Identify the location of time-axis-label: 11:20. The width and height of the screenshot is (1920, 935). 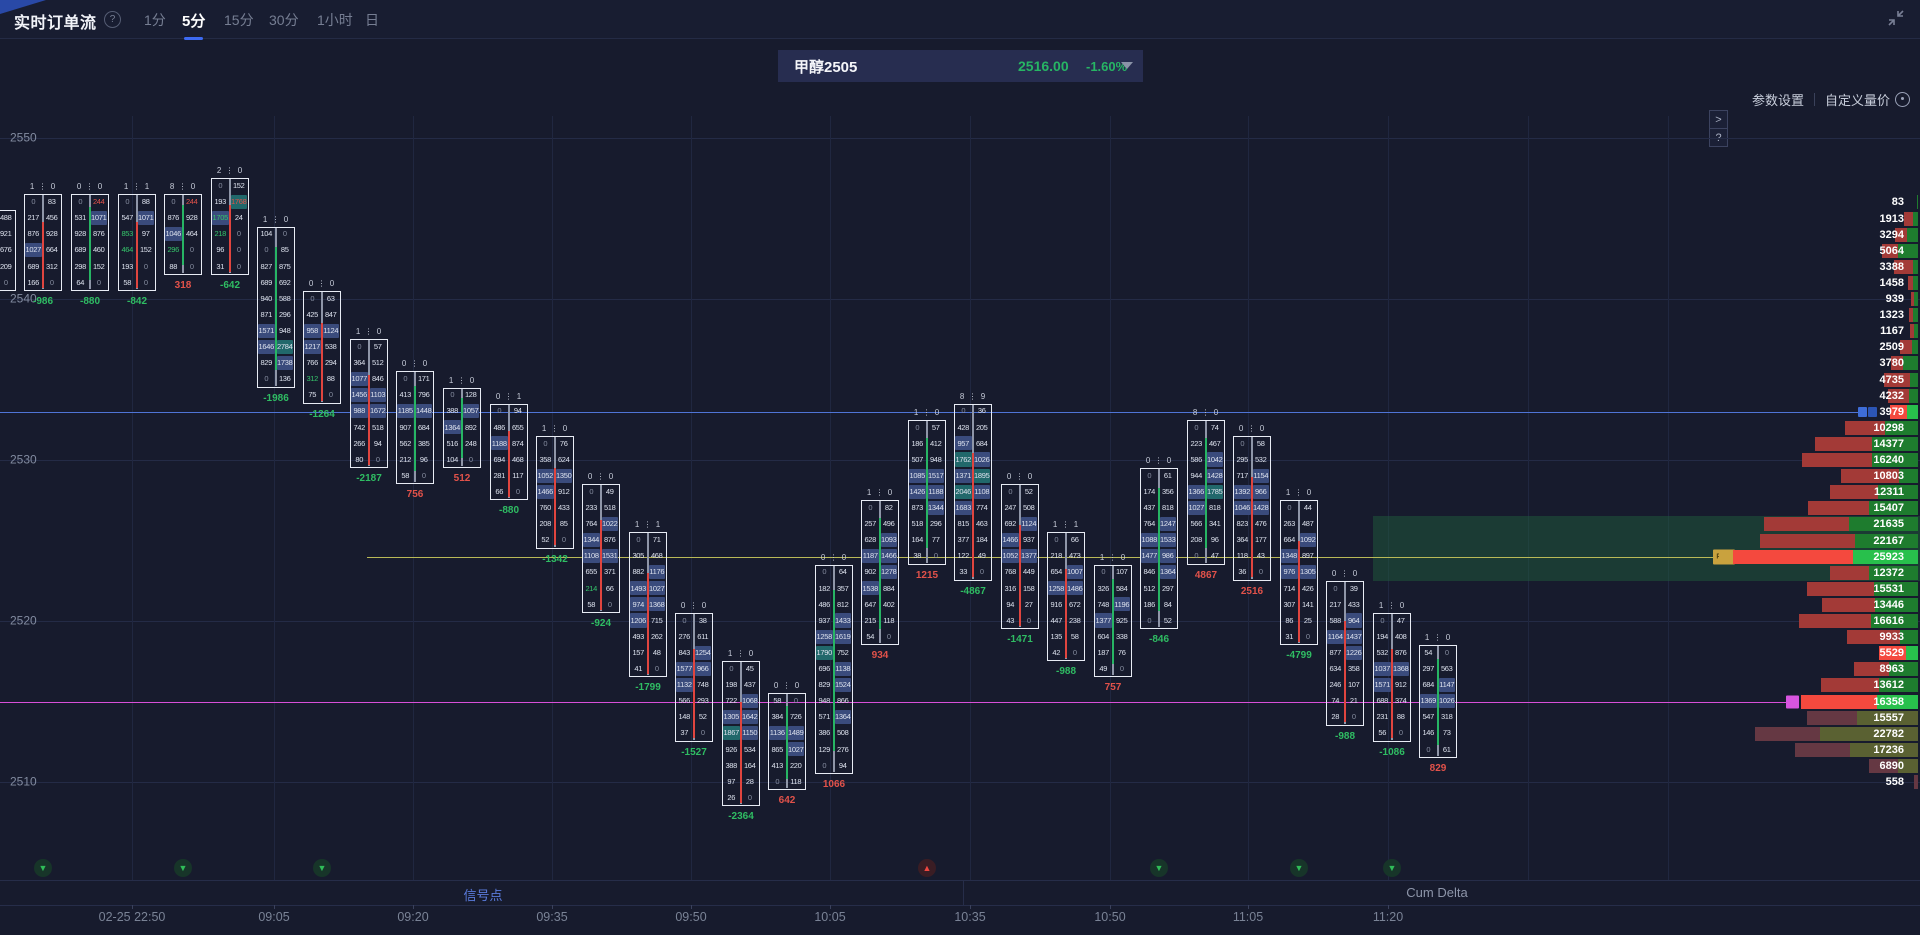
(1388, 917).